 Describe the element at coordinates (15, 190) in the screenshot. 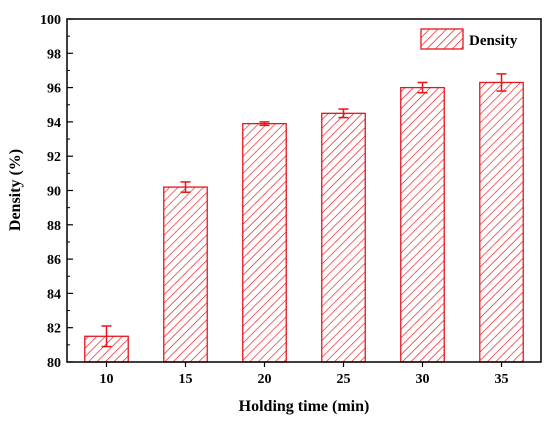

I see `y-axis-title: Density (%)` at that location.